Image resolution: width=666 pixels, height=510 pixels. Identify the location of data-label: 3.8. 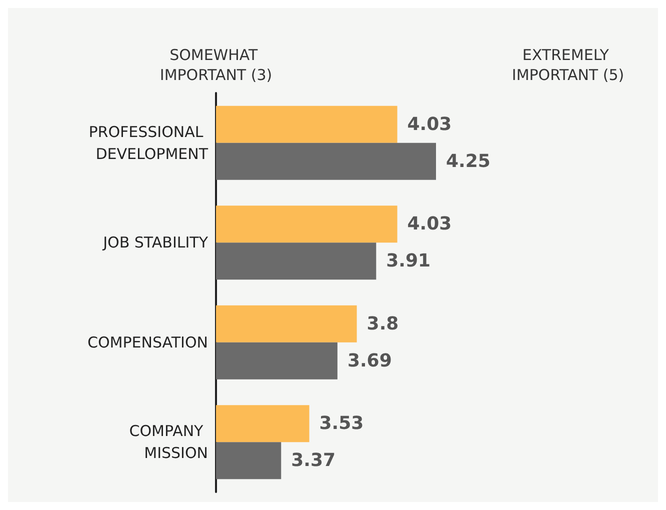
(382, 323).